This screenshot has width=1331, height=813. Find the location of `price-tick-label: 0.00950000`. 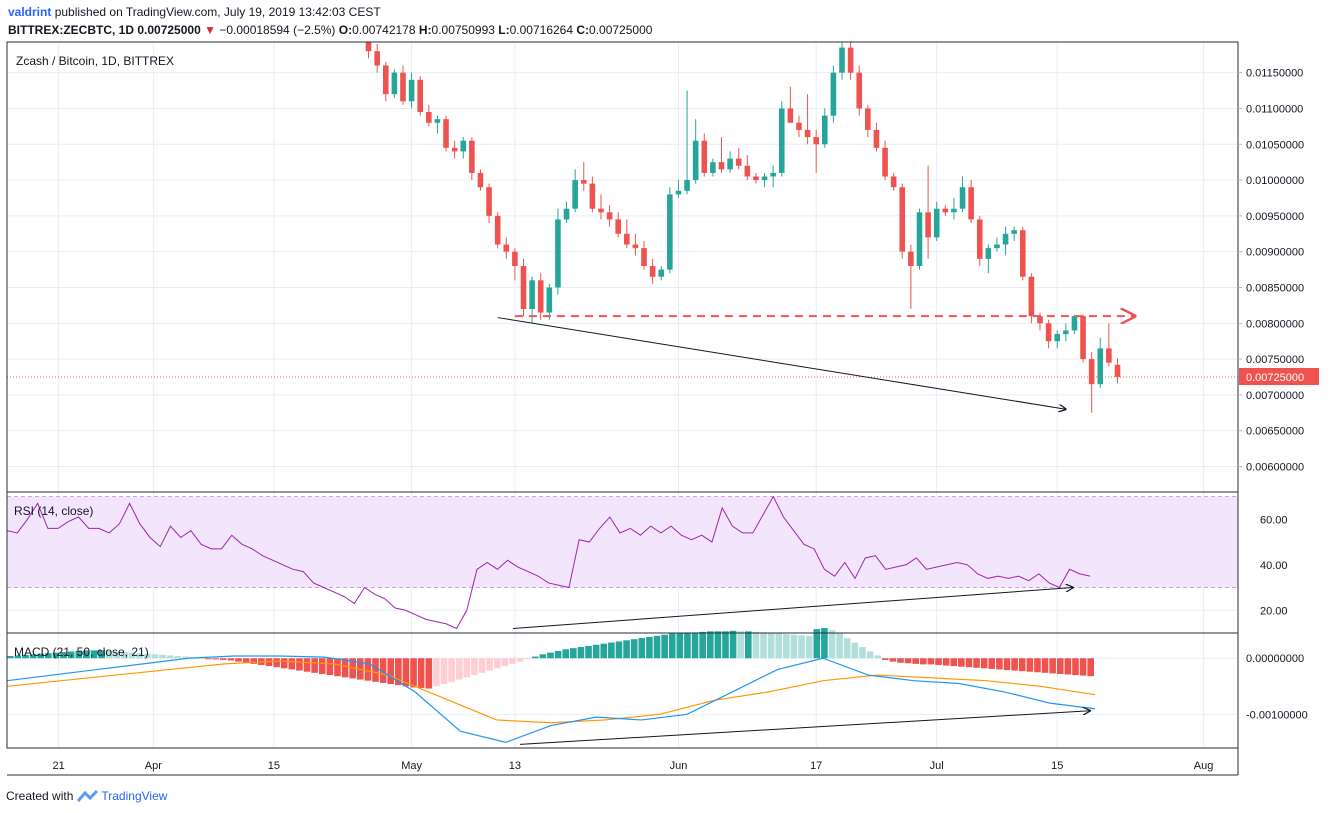

price-tick-label: 0.00950000 is located at coordinates (1275, 217).